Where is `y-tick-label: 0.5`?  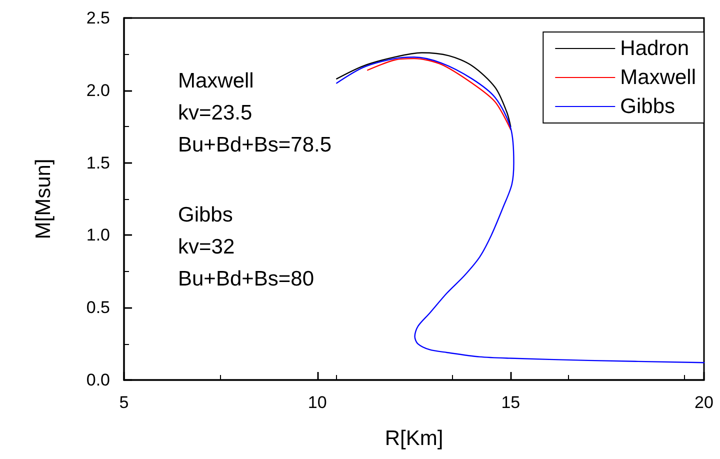
y-tick-label: 0.5 is located at coordinates (98, 308).